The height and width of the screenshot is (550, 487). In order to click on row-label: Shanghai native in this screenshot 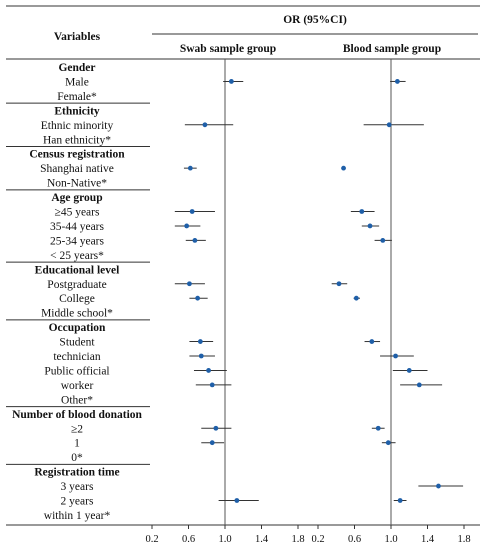, I will do `click(77, 169)`.